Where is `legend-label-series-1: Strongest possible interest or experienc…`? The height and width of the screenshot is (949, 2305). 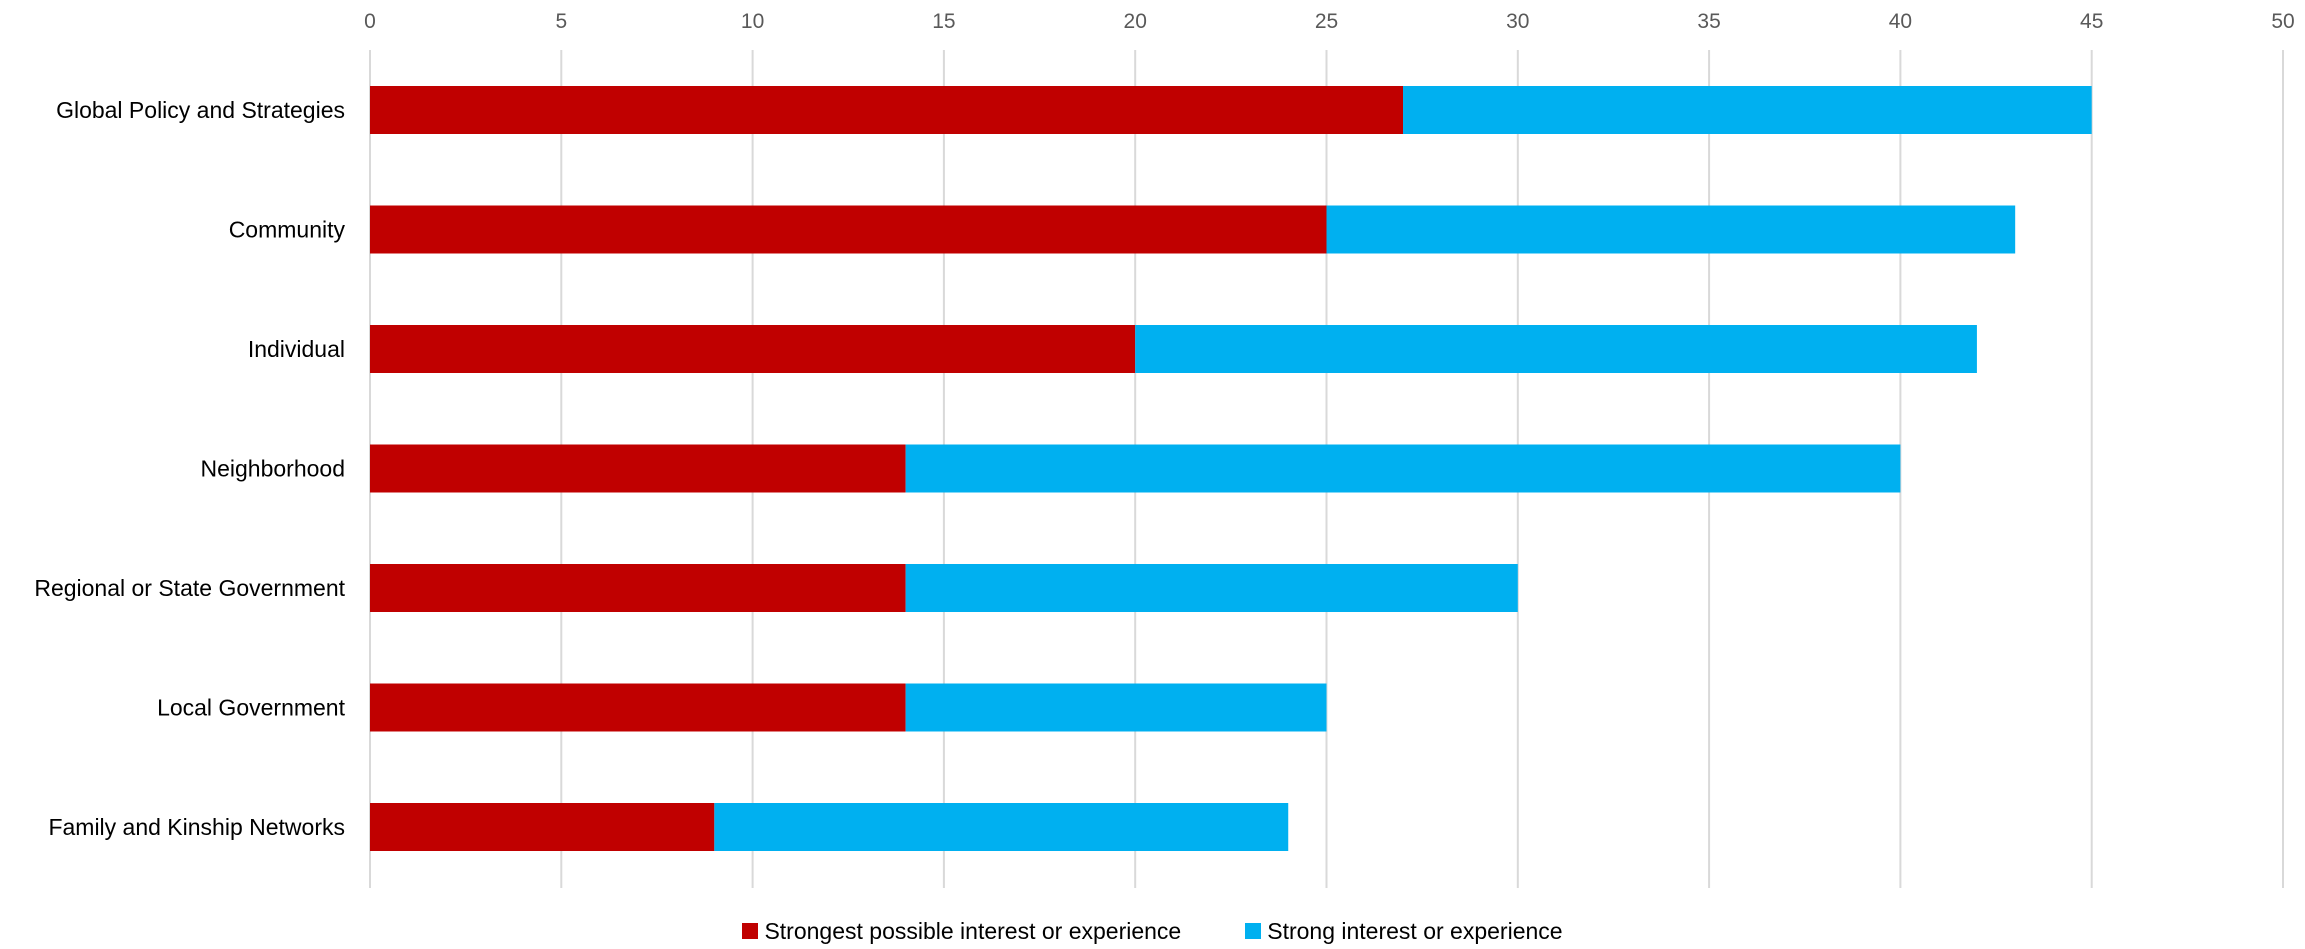 legend-label-series-1: Strongest possible interest or experienc… is located at coordinates (973, 930).